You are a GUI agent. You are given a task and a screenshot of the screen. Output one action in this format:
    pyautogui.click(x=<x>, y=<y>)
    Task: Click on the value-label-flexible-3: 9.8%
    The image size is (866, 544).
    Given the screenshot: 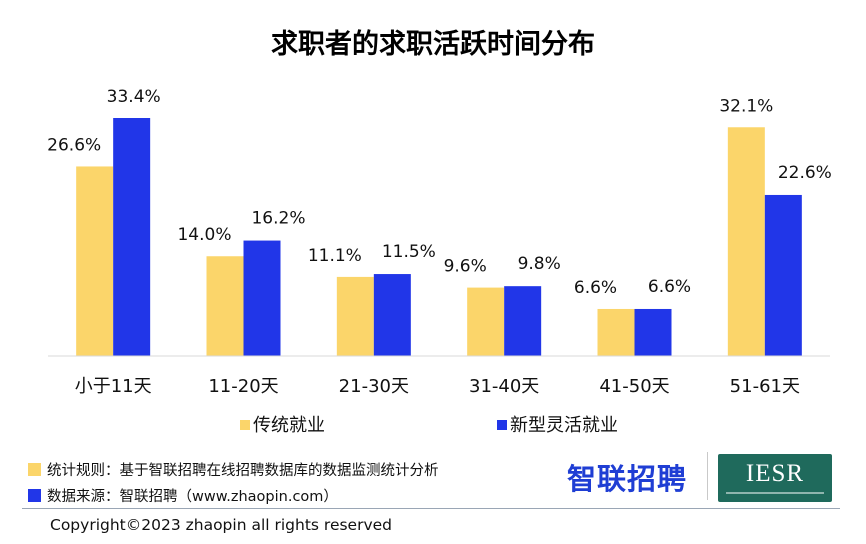 What is the action you would take?
    pyautogui.click(x=539, y=264)
    